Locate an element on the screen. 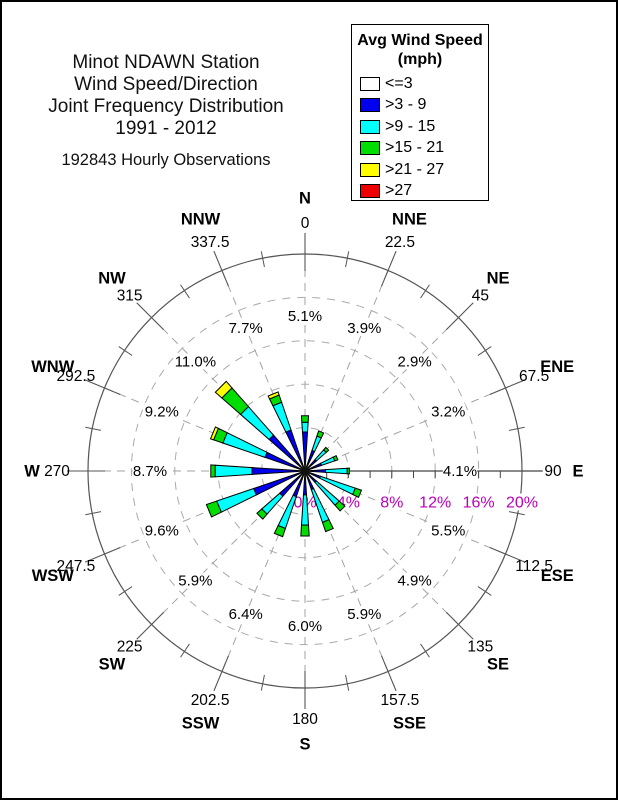  legend-item: >21 - 27 is located at coordinates (420, 170).